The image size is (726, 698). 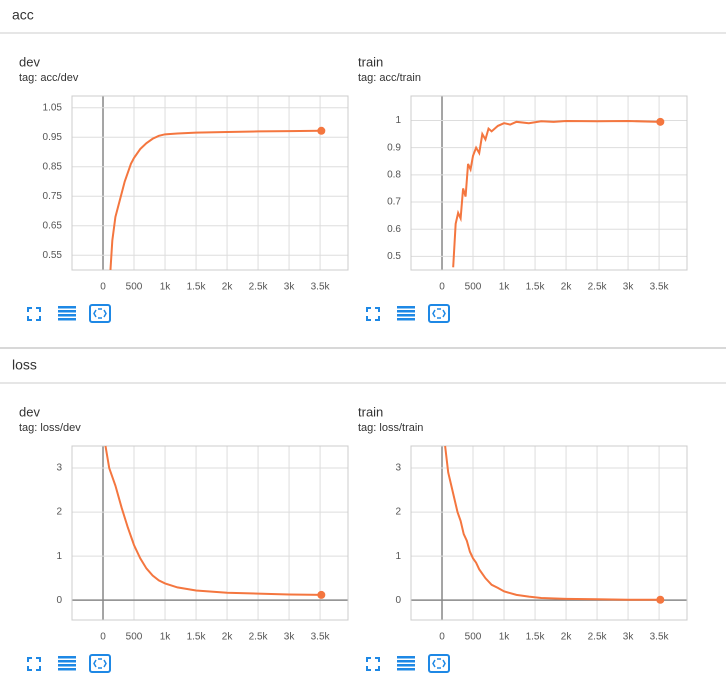 What do you see at coordinates (394, 202) in the screenshot?
I see `y-tick-label: 0.7` at bounding box center [394, 202].